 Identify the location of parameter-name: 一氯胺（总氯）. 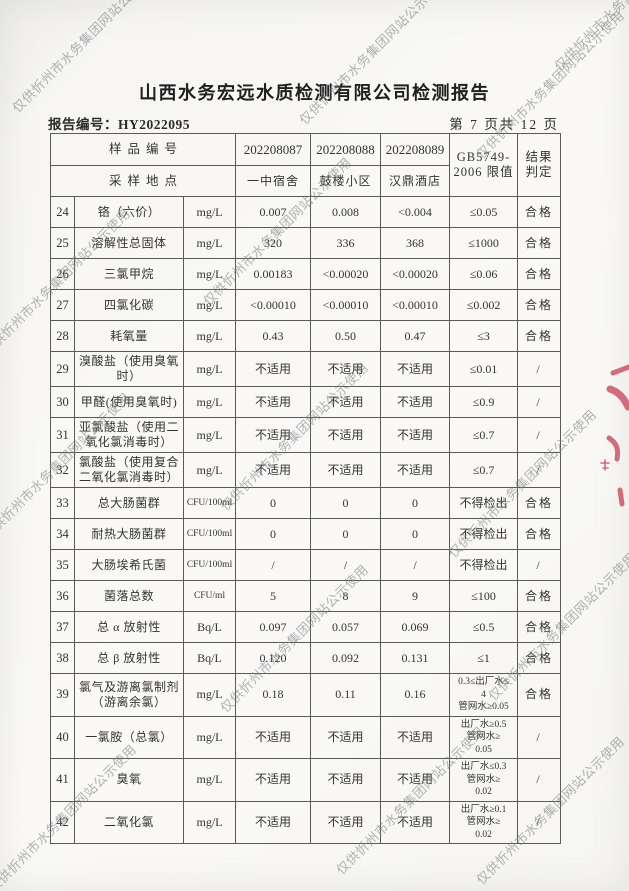
(129, 737).